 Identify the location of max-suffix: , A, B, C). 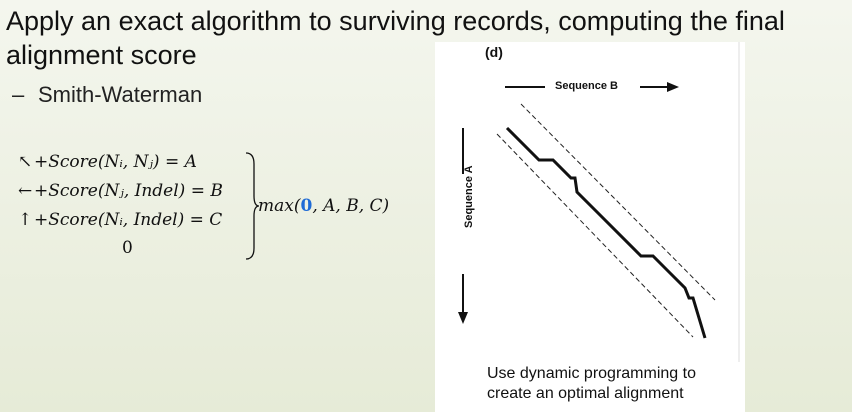
(351, 206).